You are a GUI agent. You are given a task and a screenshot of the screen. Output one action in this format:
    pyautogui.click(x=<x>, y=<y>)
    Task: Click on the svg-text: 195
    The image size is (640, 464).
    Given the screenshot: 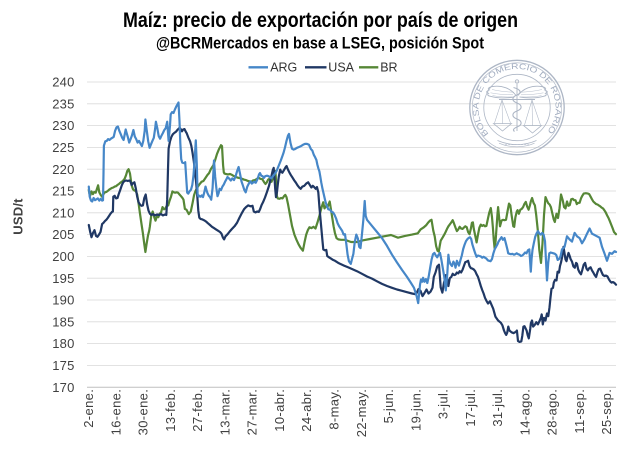 What is the action you would take?
    pyautogui.click(x=63, y=278)
    